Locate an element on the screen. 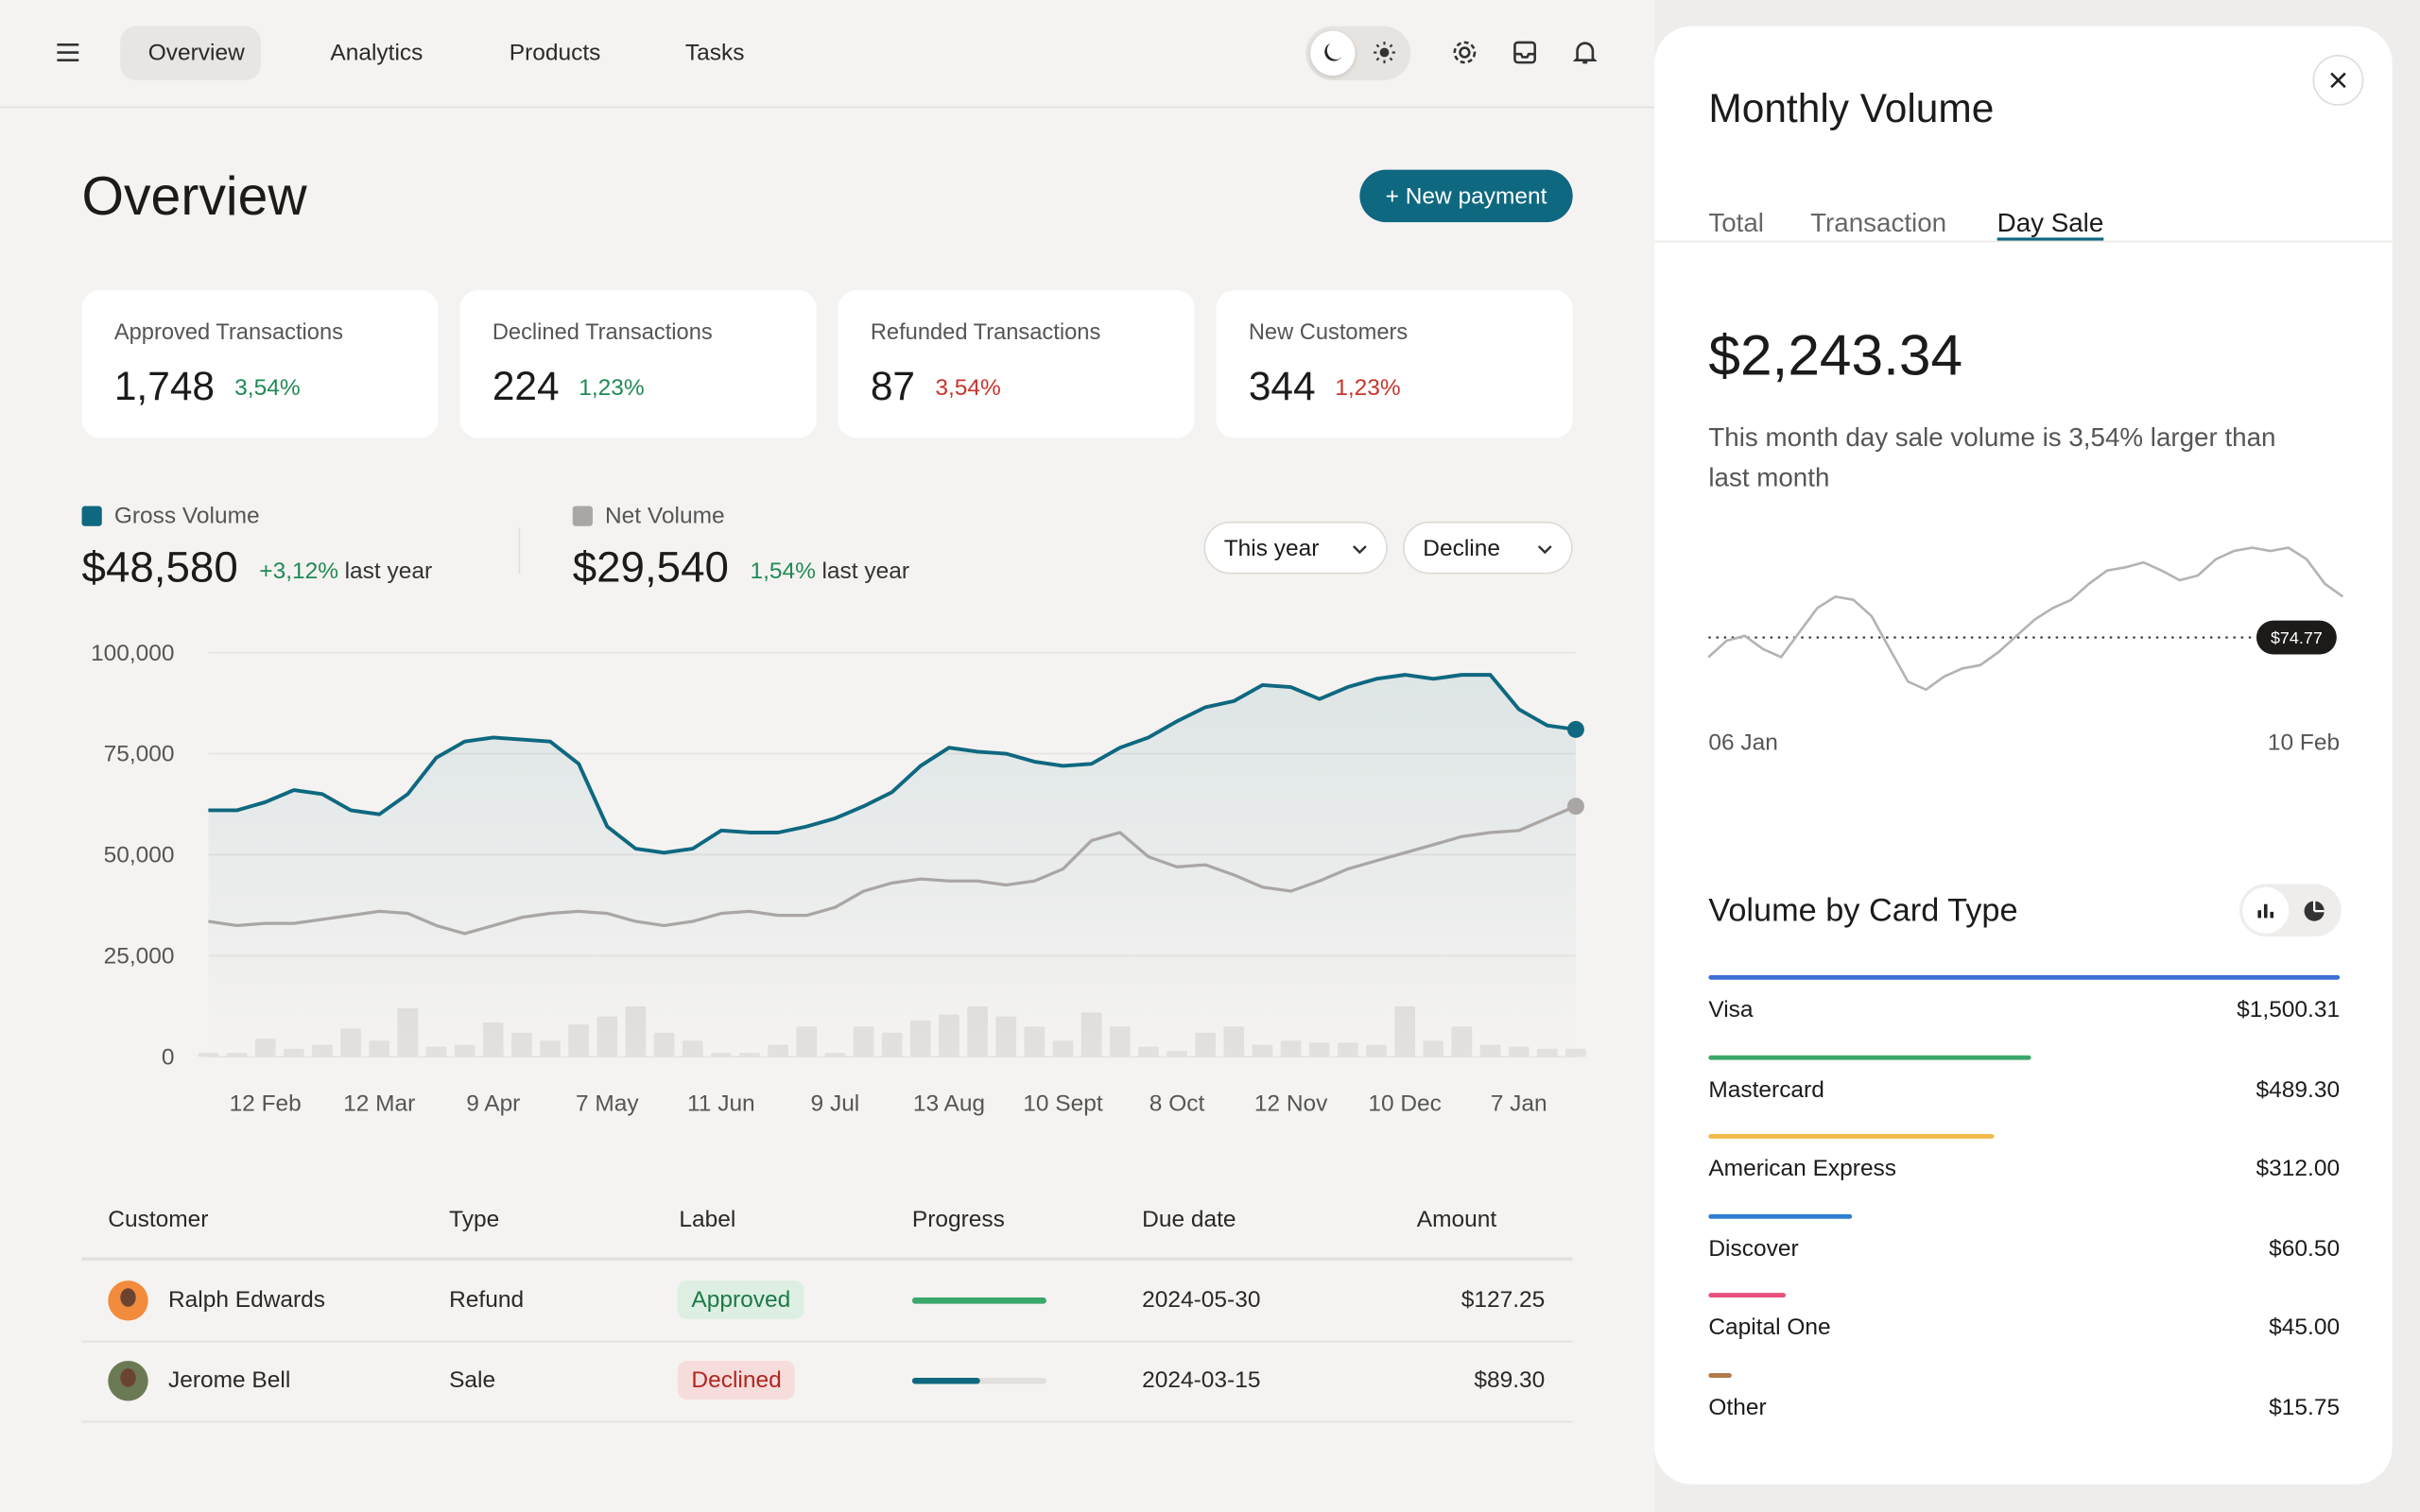 Image resolution: width=2420 pixels, height=1512 pixels. stat-card: Refunded Transactions 87 3,54% is located at coordinates (1016, 363).